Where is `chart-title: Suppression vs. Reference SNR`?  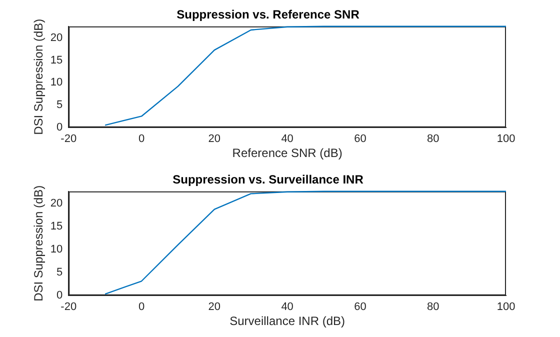
chart-title: Suppression vs. Reference SNR is located at coordinates (268, 15).